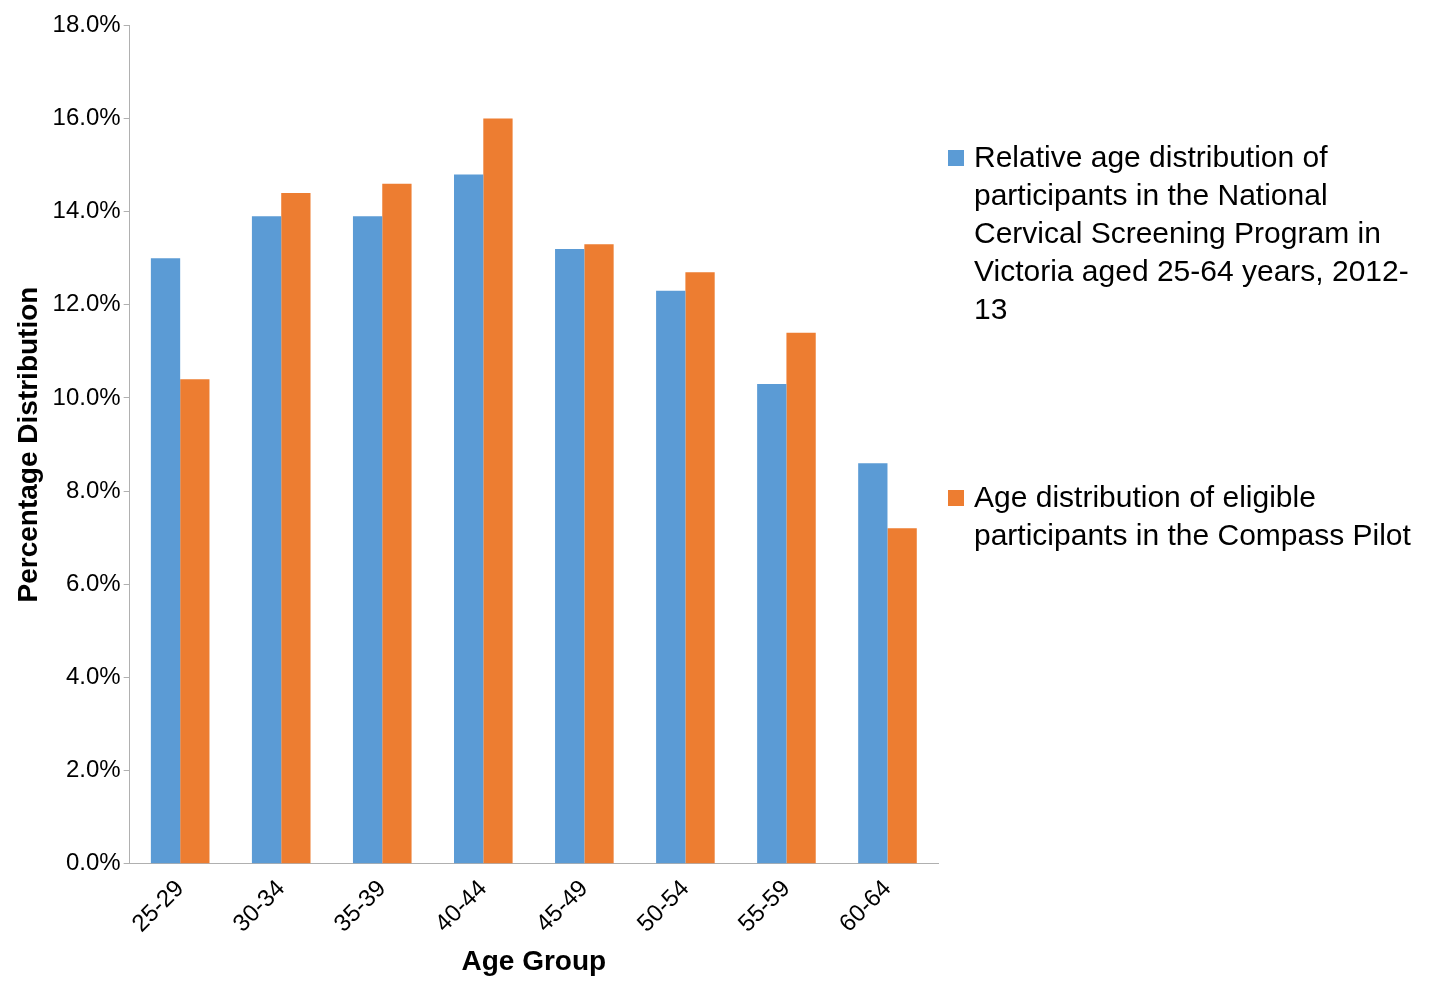 The height and width of the screenshot is (986, 1434). What do you see at coordinates (86, 210) in the screenshot?
I see `y-tick-label: 14.0%` at bounding box center [86, 210].